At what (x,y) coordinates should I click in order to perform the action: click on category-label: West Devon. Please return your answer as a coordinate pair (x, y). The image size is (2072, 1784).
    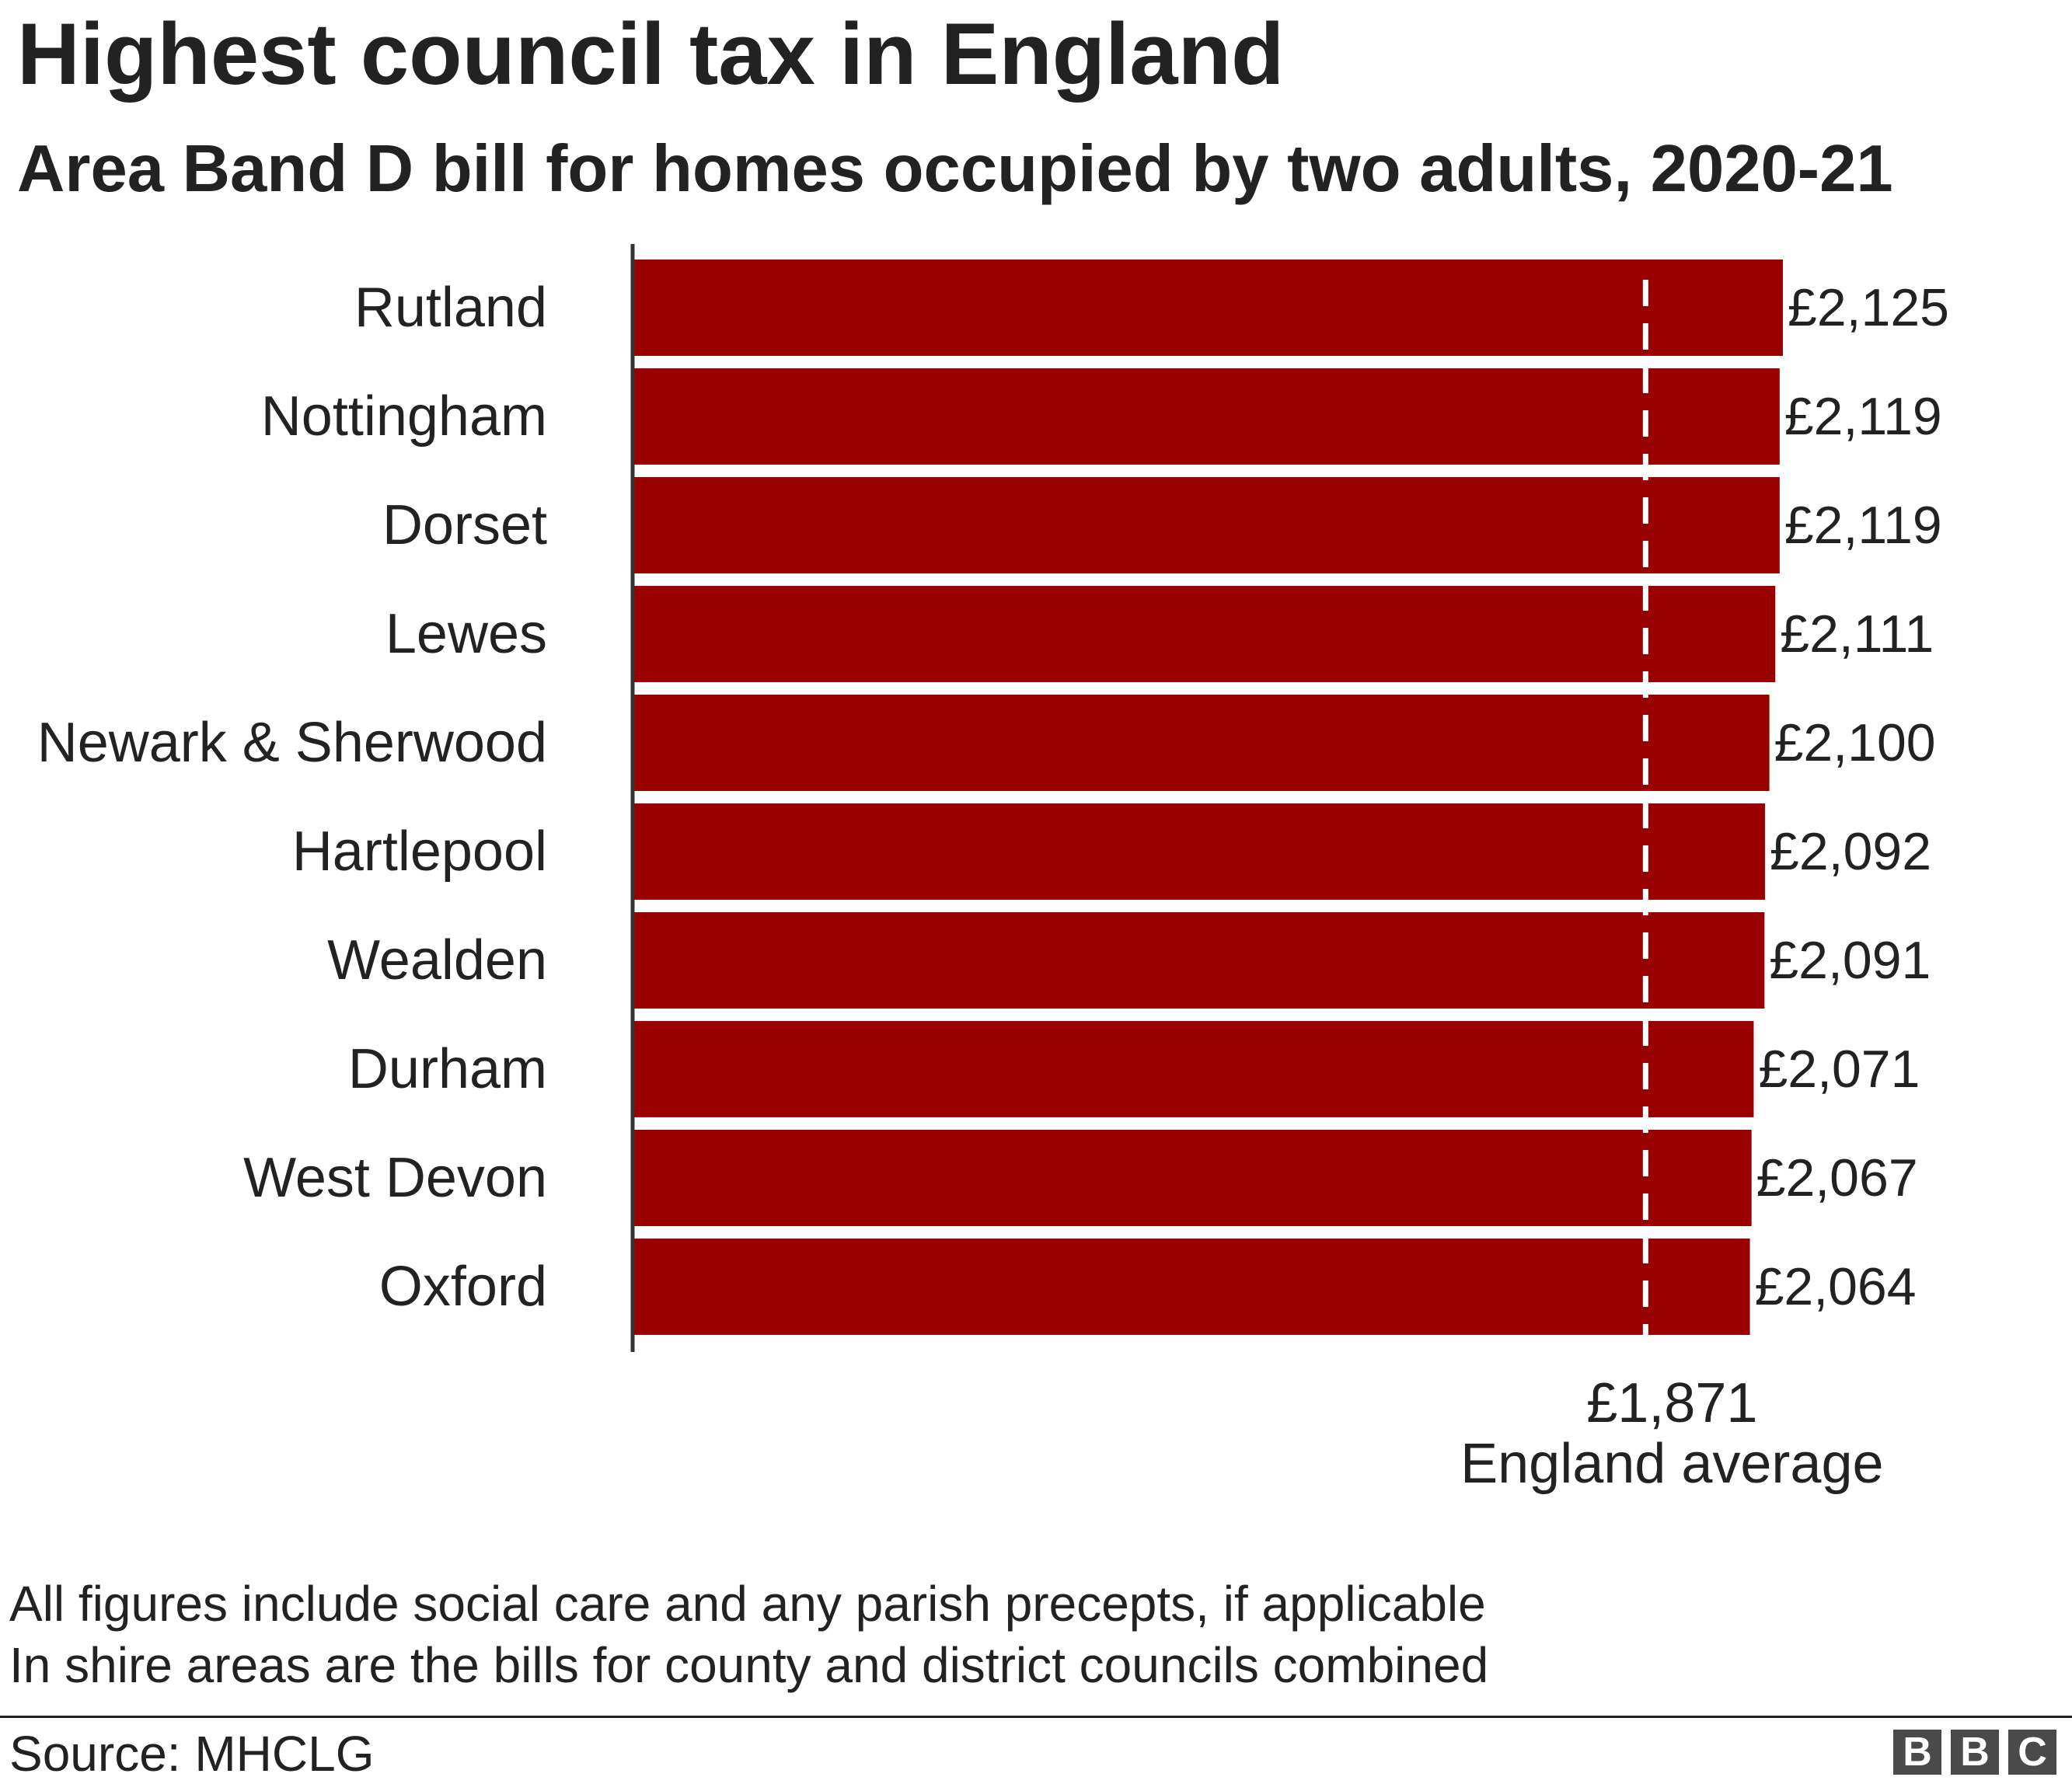
    Looking at the image, I should click on (395, 1178).